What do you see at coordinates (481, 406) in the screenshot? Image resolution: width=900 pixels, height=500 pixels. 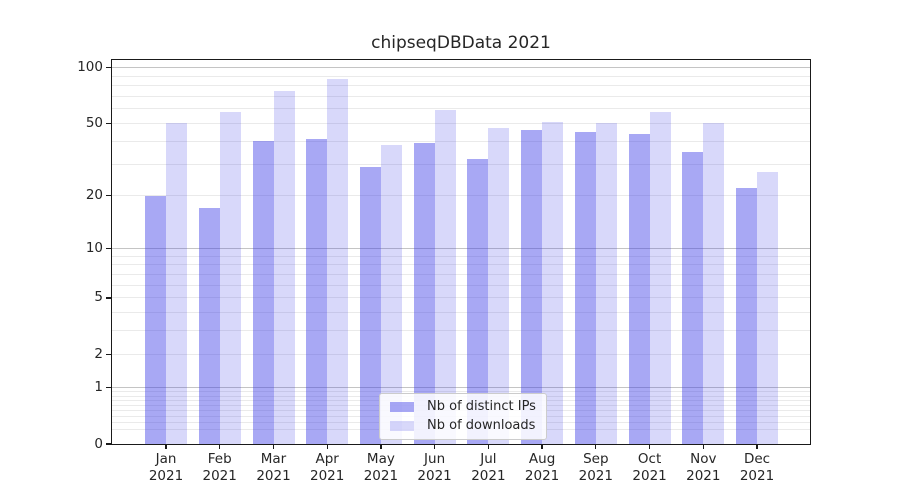 I see `legend-label-distinct-ips: Nb of distinct IPs` at bounding box center [481, 406].